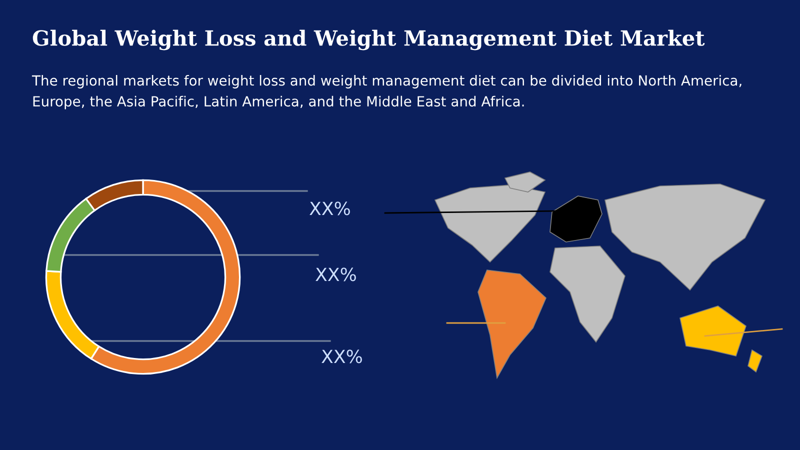  Describe the element at coordinates (368, 40) in the screenshot. I see `text: Global Weight Loss and Weight Management Diet Market` at that location.